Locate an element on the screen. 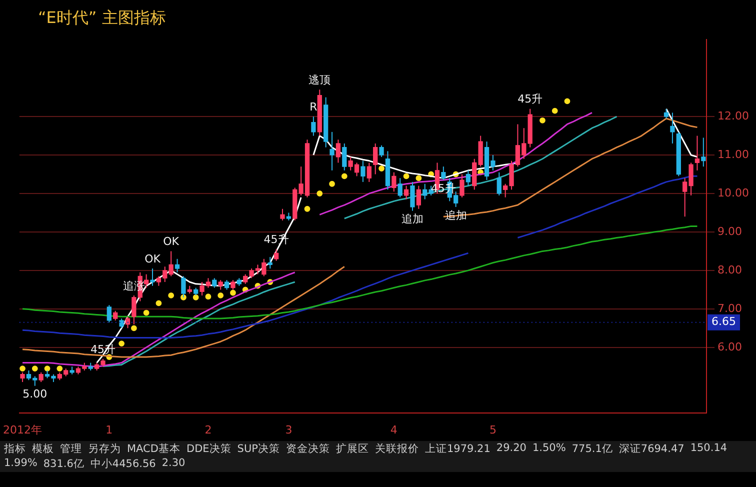 The width and height of the screenshot is (756, 487). y-tick-label: 9.00 is located at coordinates (730, 231).